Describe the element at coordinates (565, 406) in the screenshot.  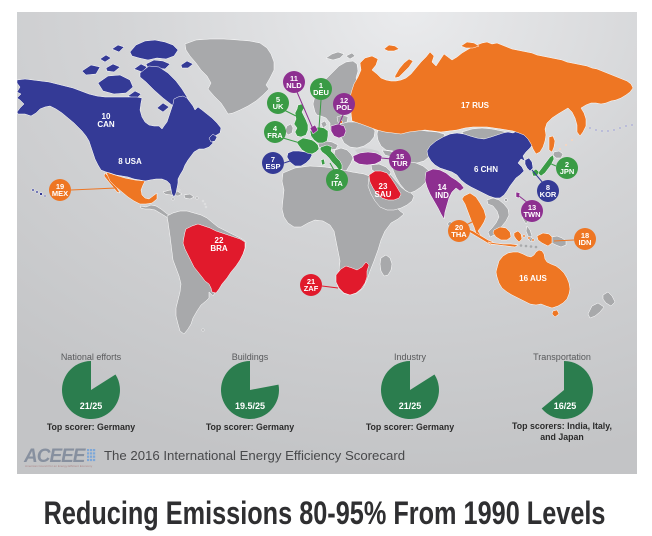
I see `svg-text: 16/25` at that location.